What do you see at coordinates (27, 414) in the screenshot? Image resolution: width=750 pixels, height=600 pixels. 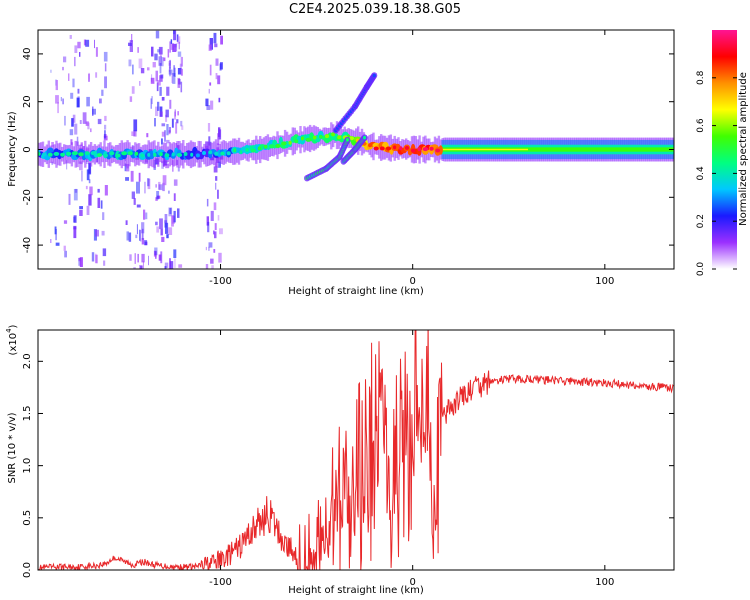 I see `snr-y-tick-label: 1.5` at bounding box center [27, 414].